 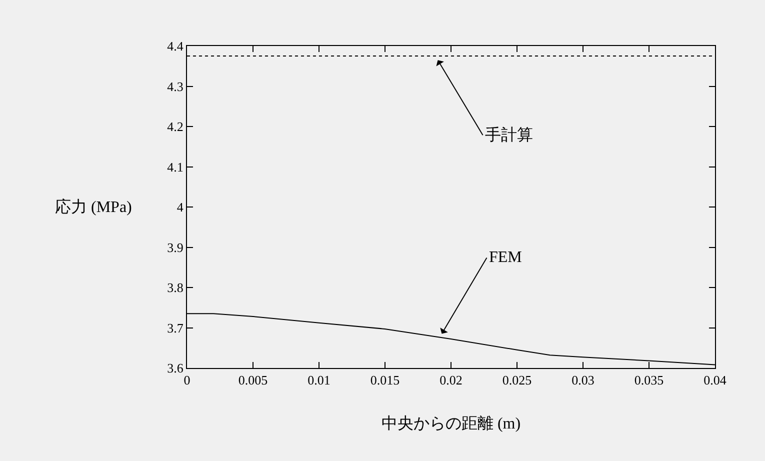 I want to click on annotation: FEM, so click(x=505, y=257).